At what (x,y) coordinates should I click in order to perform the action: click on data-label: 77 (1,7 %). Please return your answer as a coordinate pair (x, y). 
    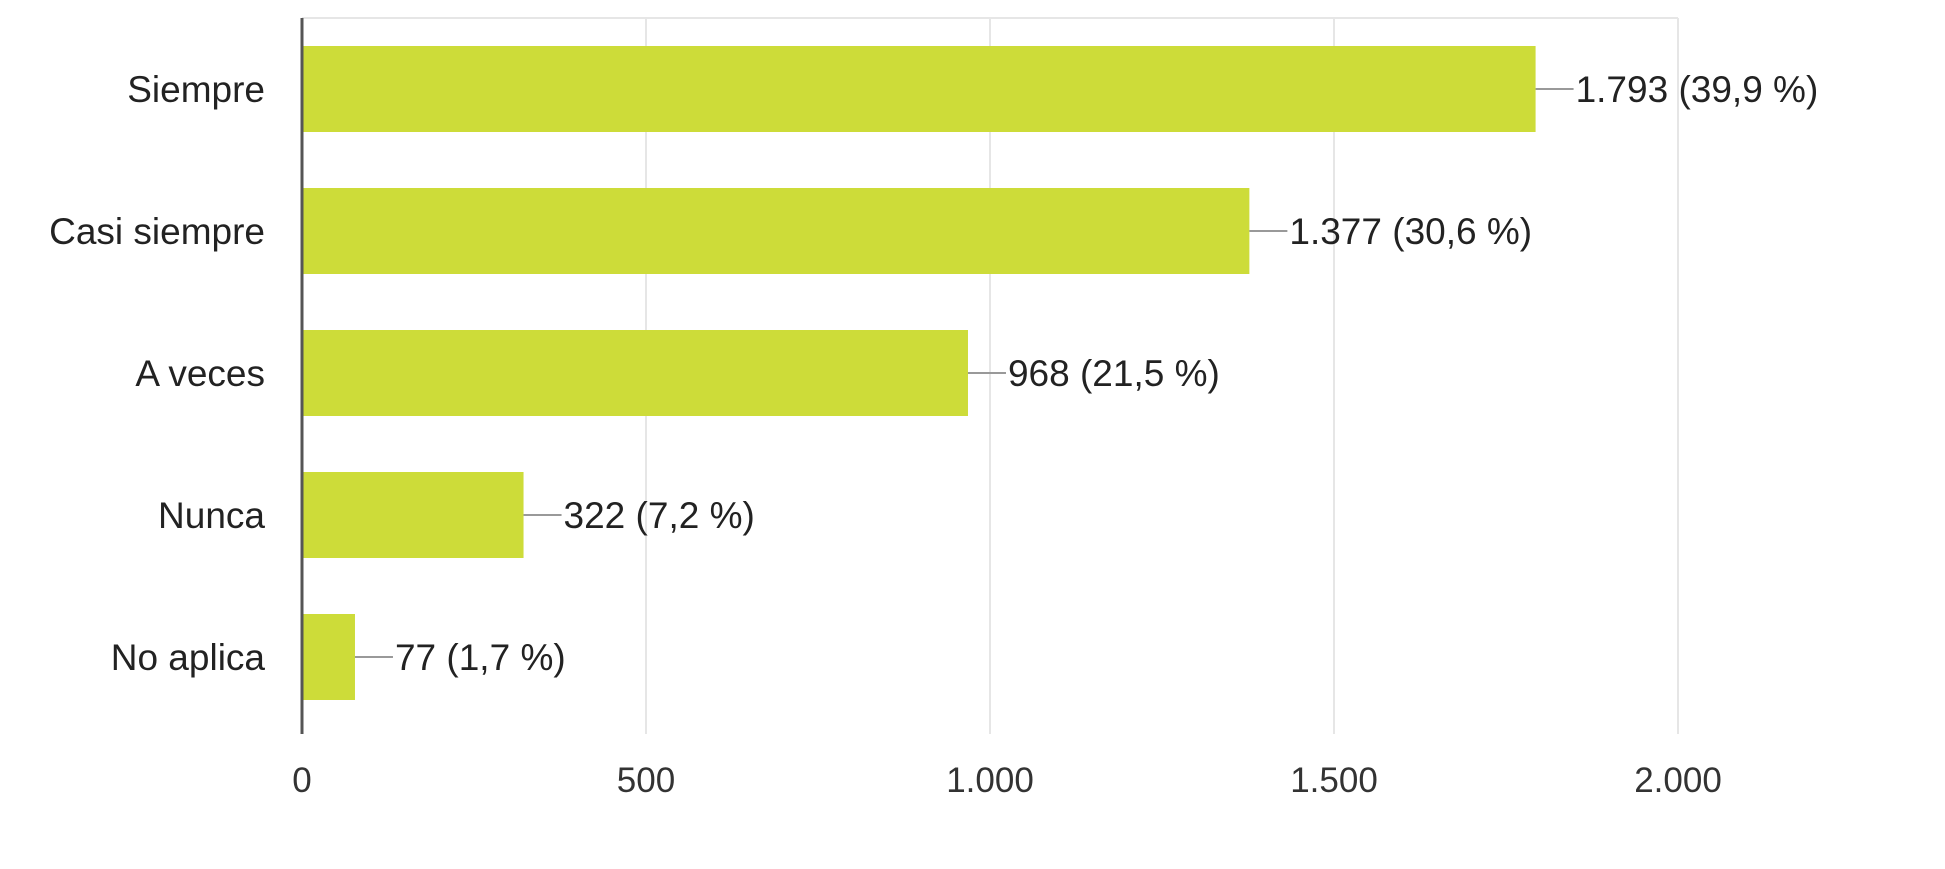
    Looking at the image, I should click on (480, 657).